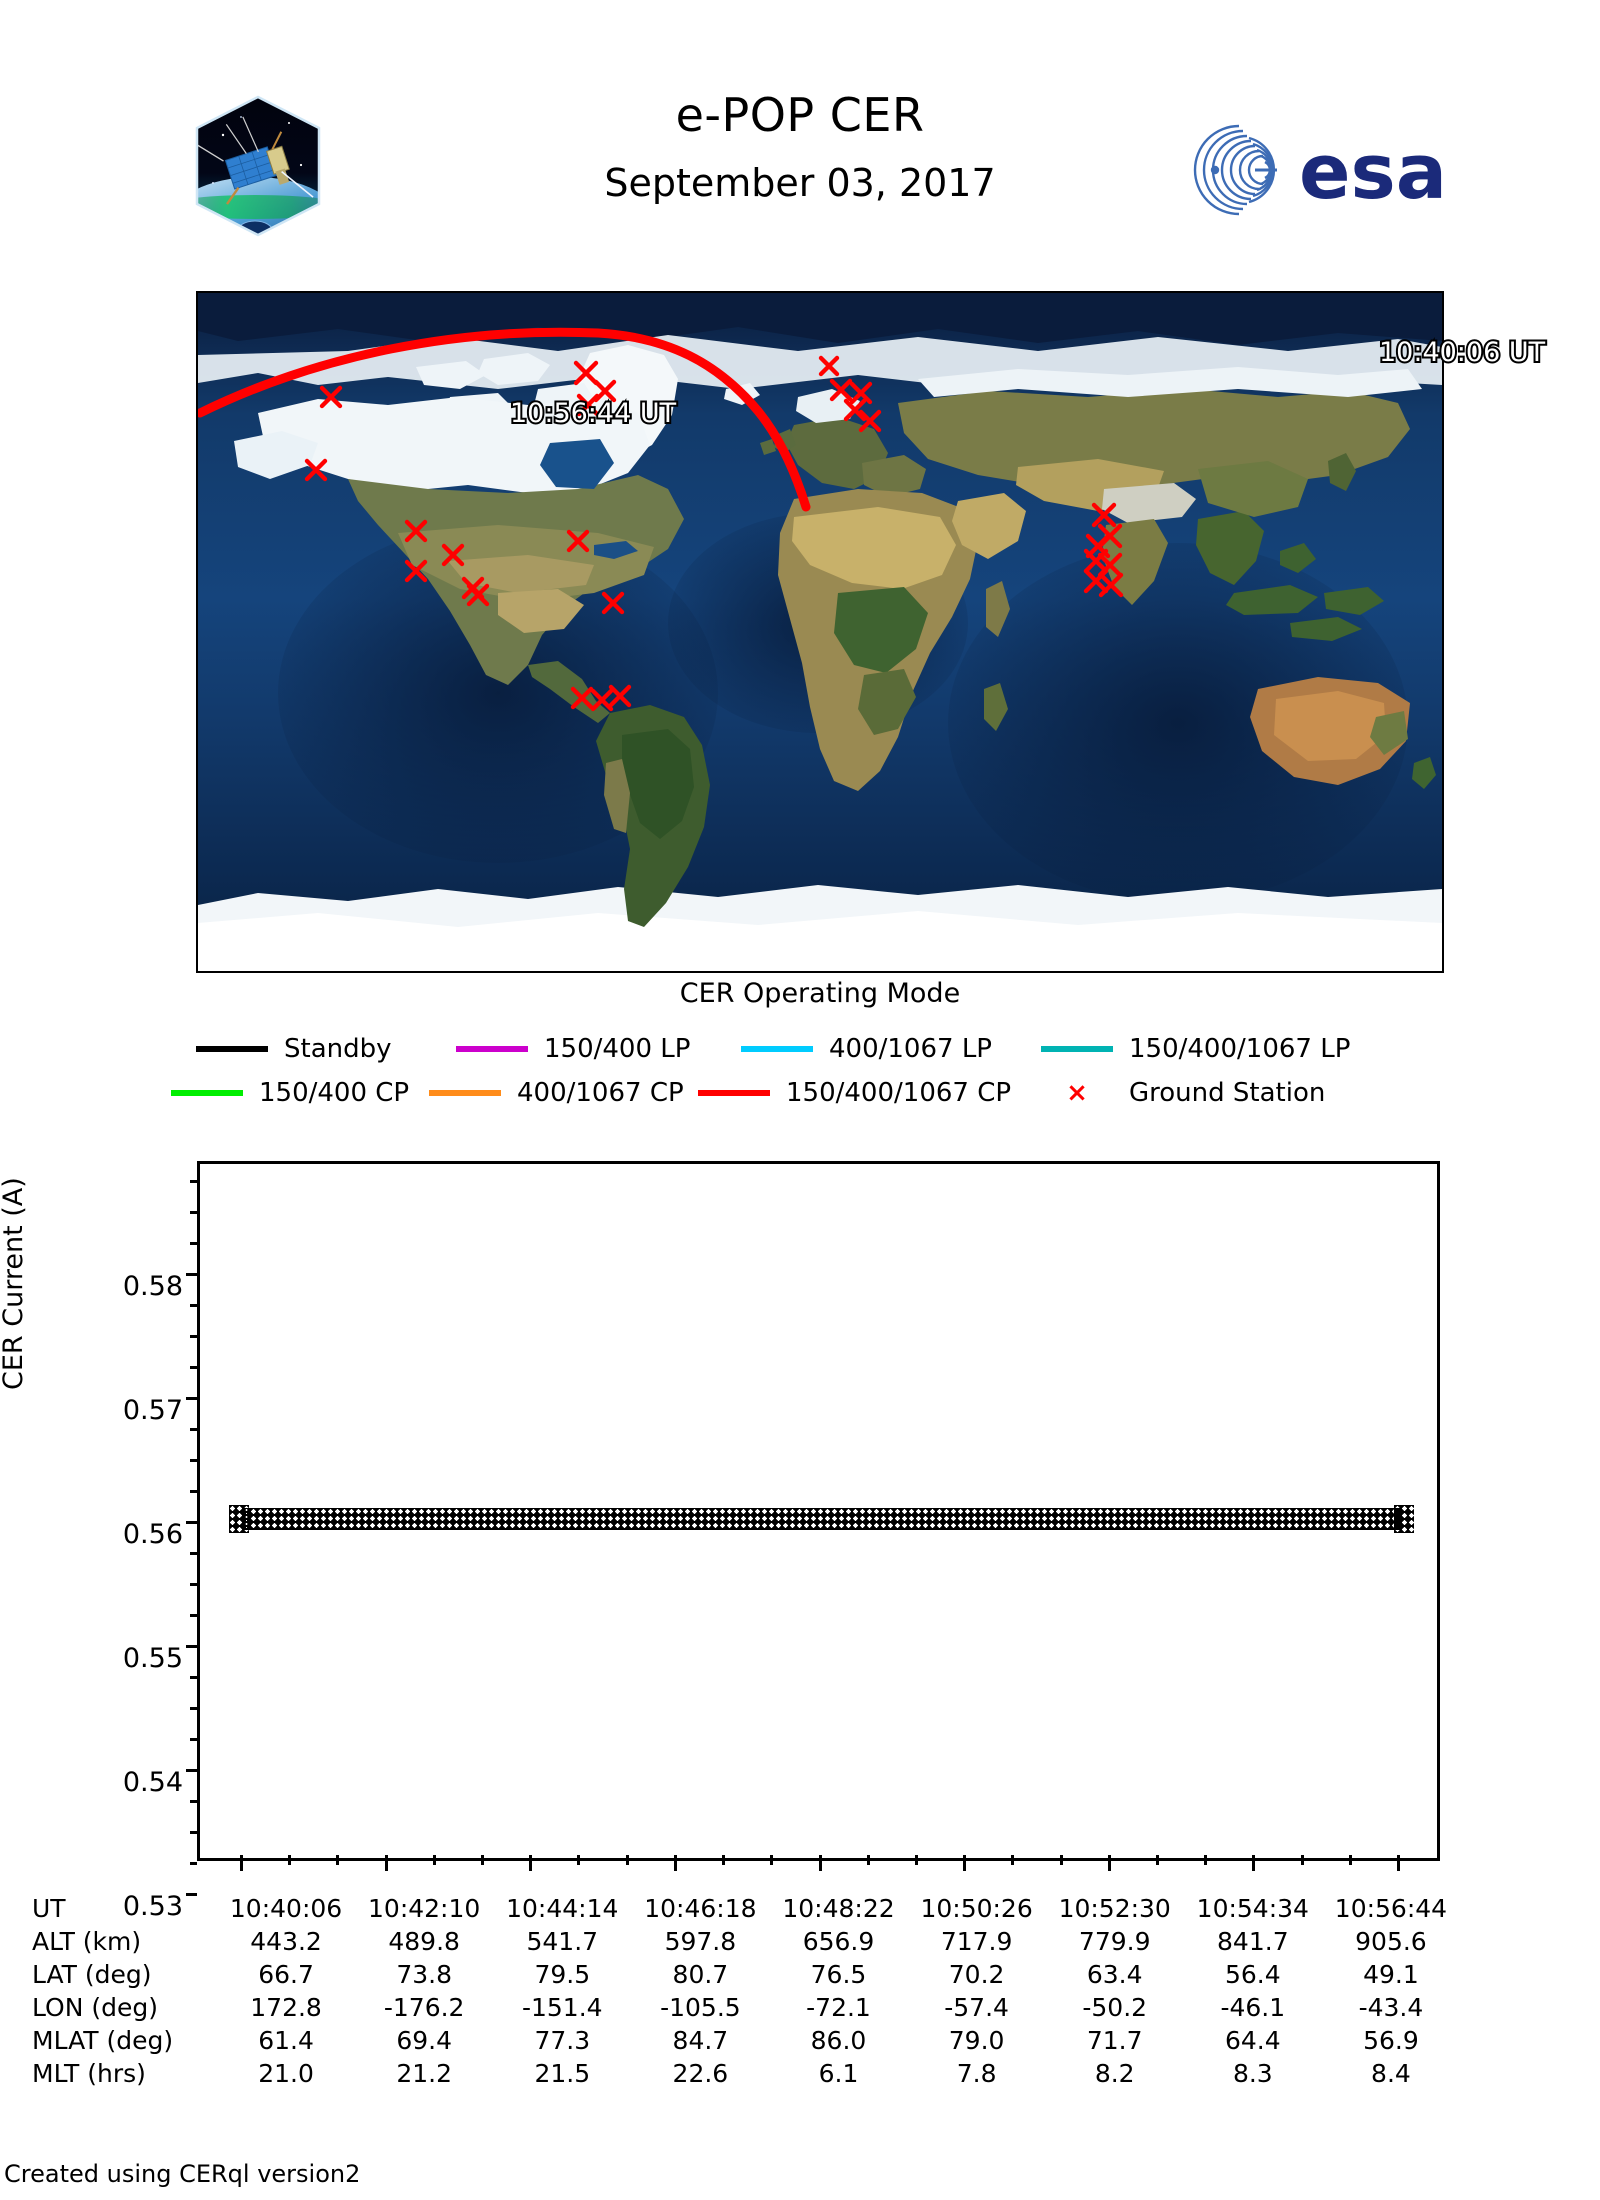 This screenshot has width=1600, height=2200. Describe the element at coordinates (1391, 1941) in the screenshot. I see `table-cell: 905.6` at that location.